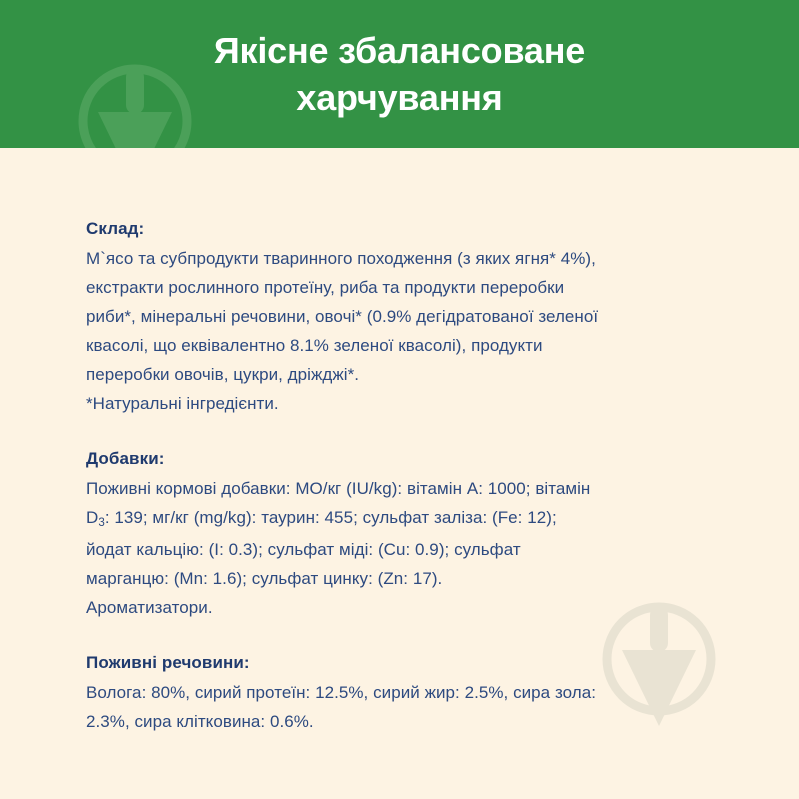 This screenshot has width=799, height=799. Describe the element at coordinates (135, 104) in the screenshot. I see `brand-watermark-icon` at that location.